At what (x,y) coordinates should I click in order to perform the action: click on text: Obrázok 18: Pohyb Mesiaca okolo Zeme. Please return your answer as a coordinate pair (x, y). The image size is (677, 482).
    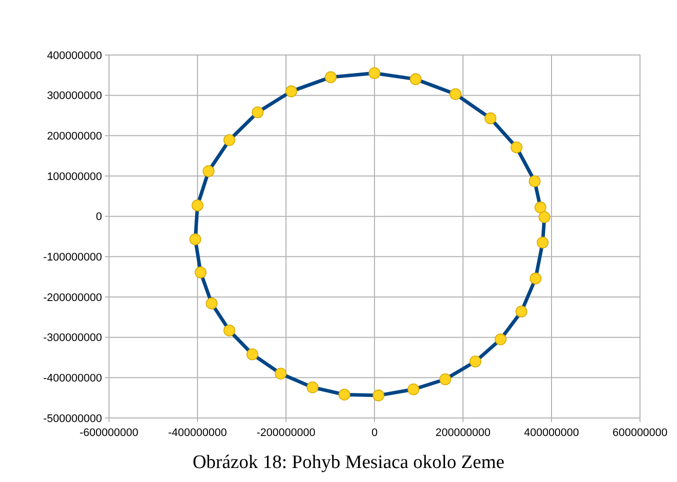
    Looking at the image, I should click on (348, 462).